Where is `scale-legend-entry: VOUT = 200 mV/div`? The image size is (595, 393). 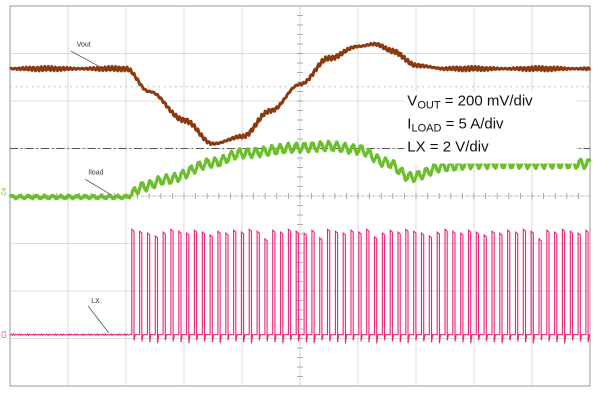 scale-legend-entry: VOUT = 200 mV/div is located at coordinates (470, 101).